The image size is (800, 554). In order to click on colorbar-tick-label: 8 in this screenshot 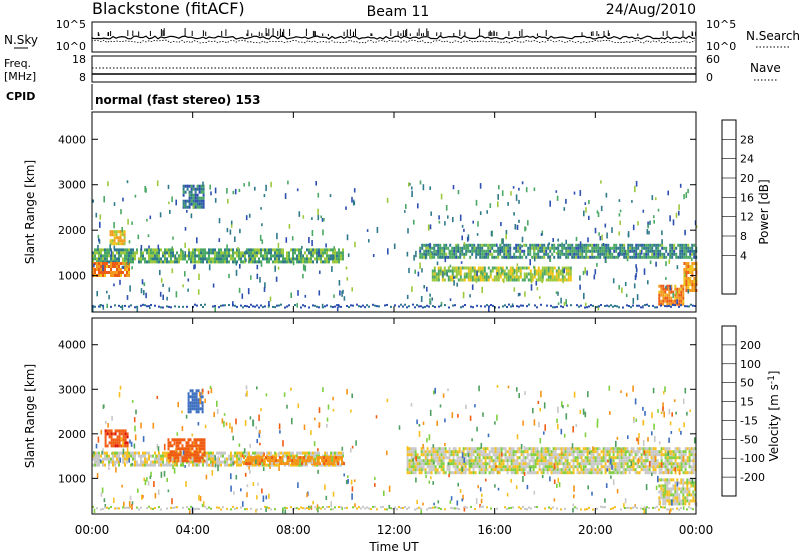, I will do `click(743, 236)`.